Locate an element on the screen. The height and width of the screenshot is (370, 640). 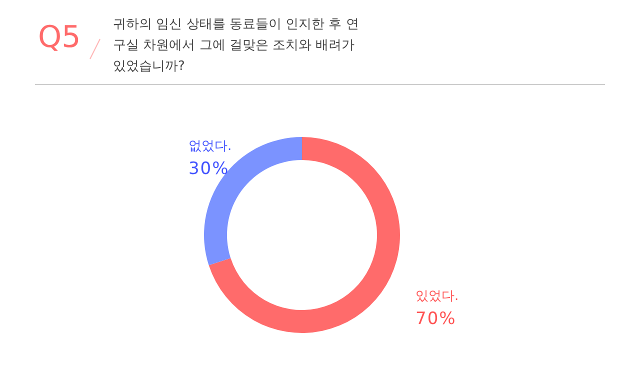
data-label: 70% is located at coordinates (436, 319).